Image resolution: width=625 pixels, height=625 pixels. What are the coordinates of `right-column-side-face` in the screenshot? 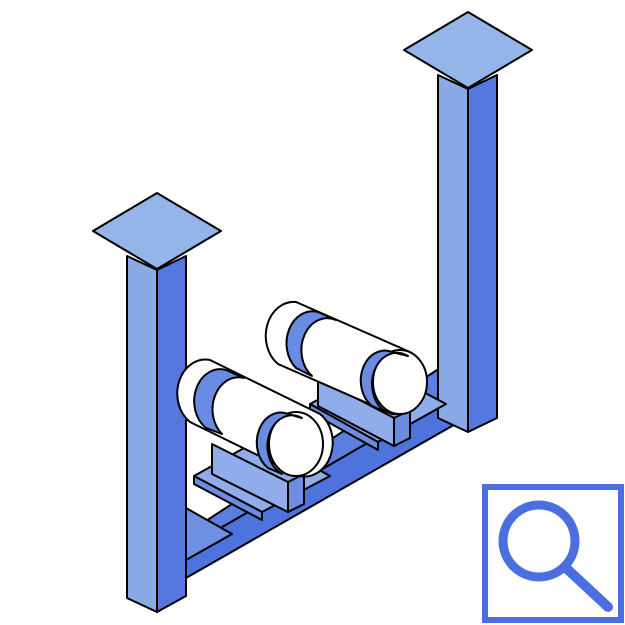 It's located at (482, 253).